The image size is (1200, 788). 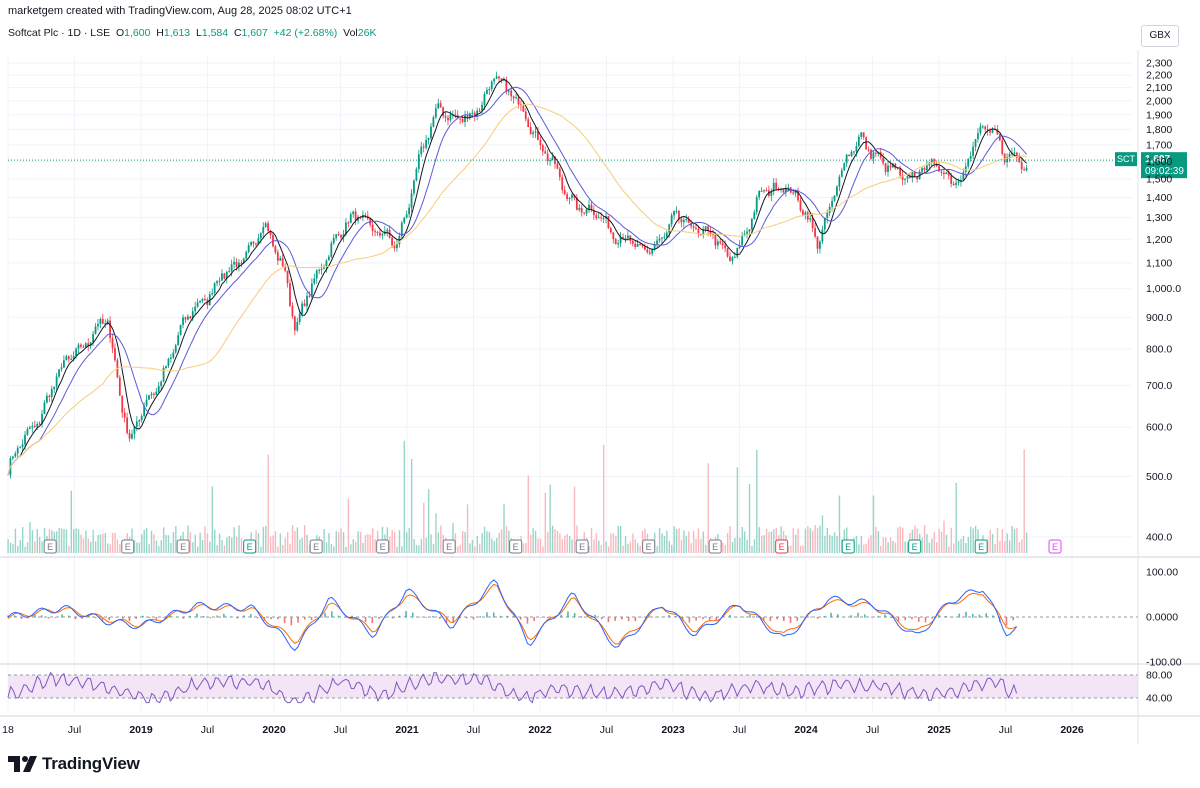 I want to click on currency-button: GBX, so click(x=1160, y=36).